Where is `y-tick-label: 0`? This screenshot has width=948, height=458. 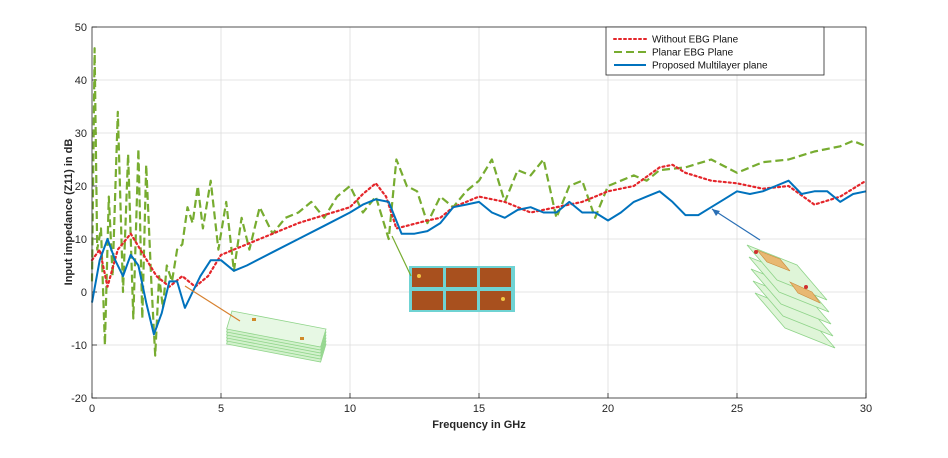 y-tick-label: 0 is located at coordinates (84, 293).